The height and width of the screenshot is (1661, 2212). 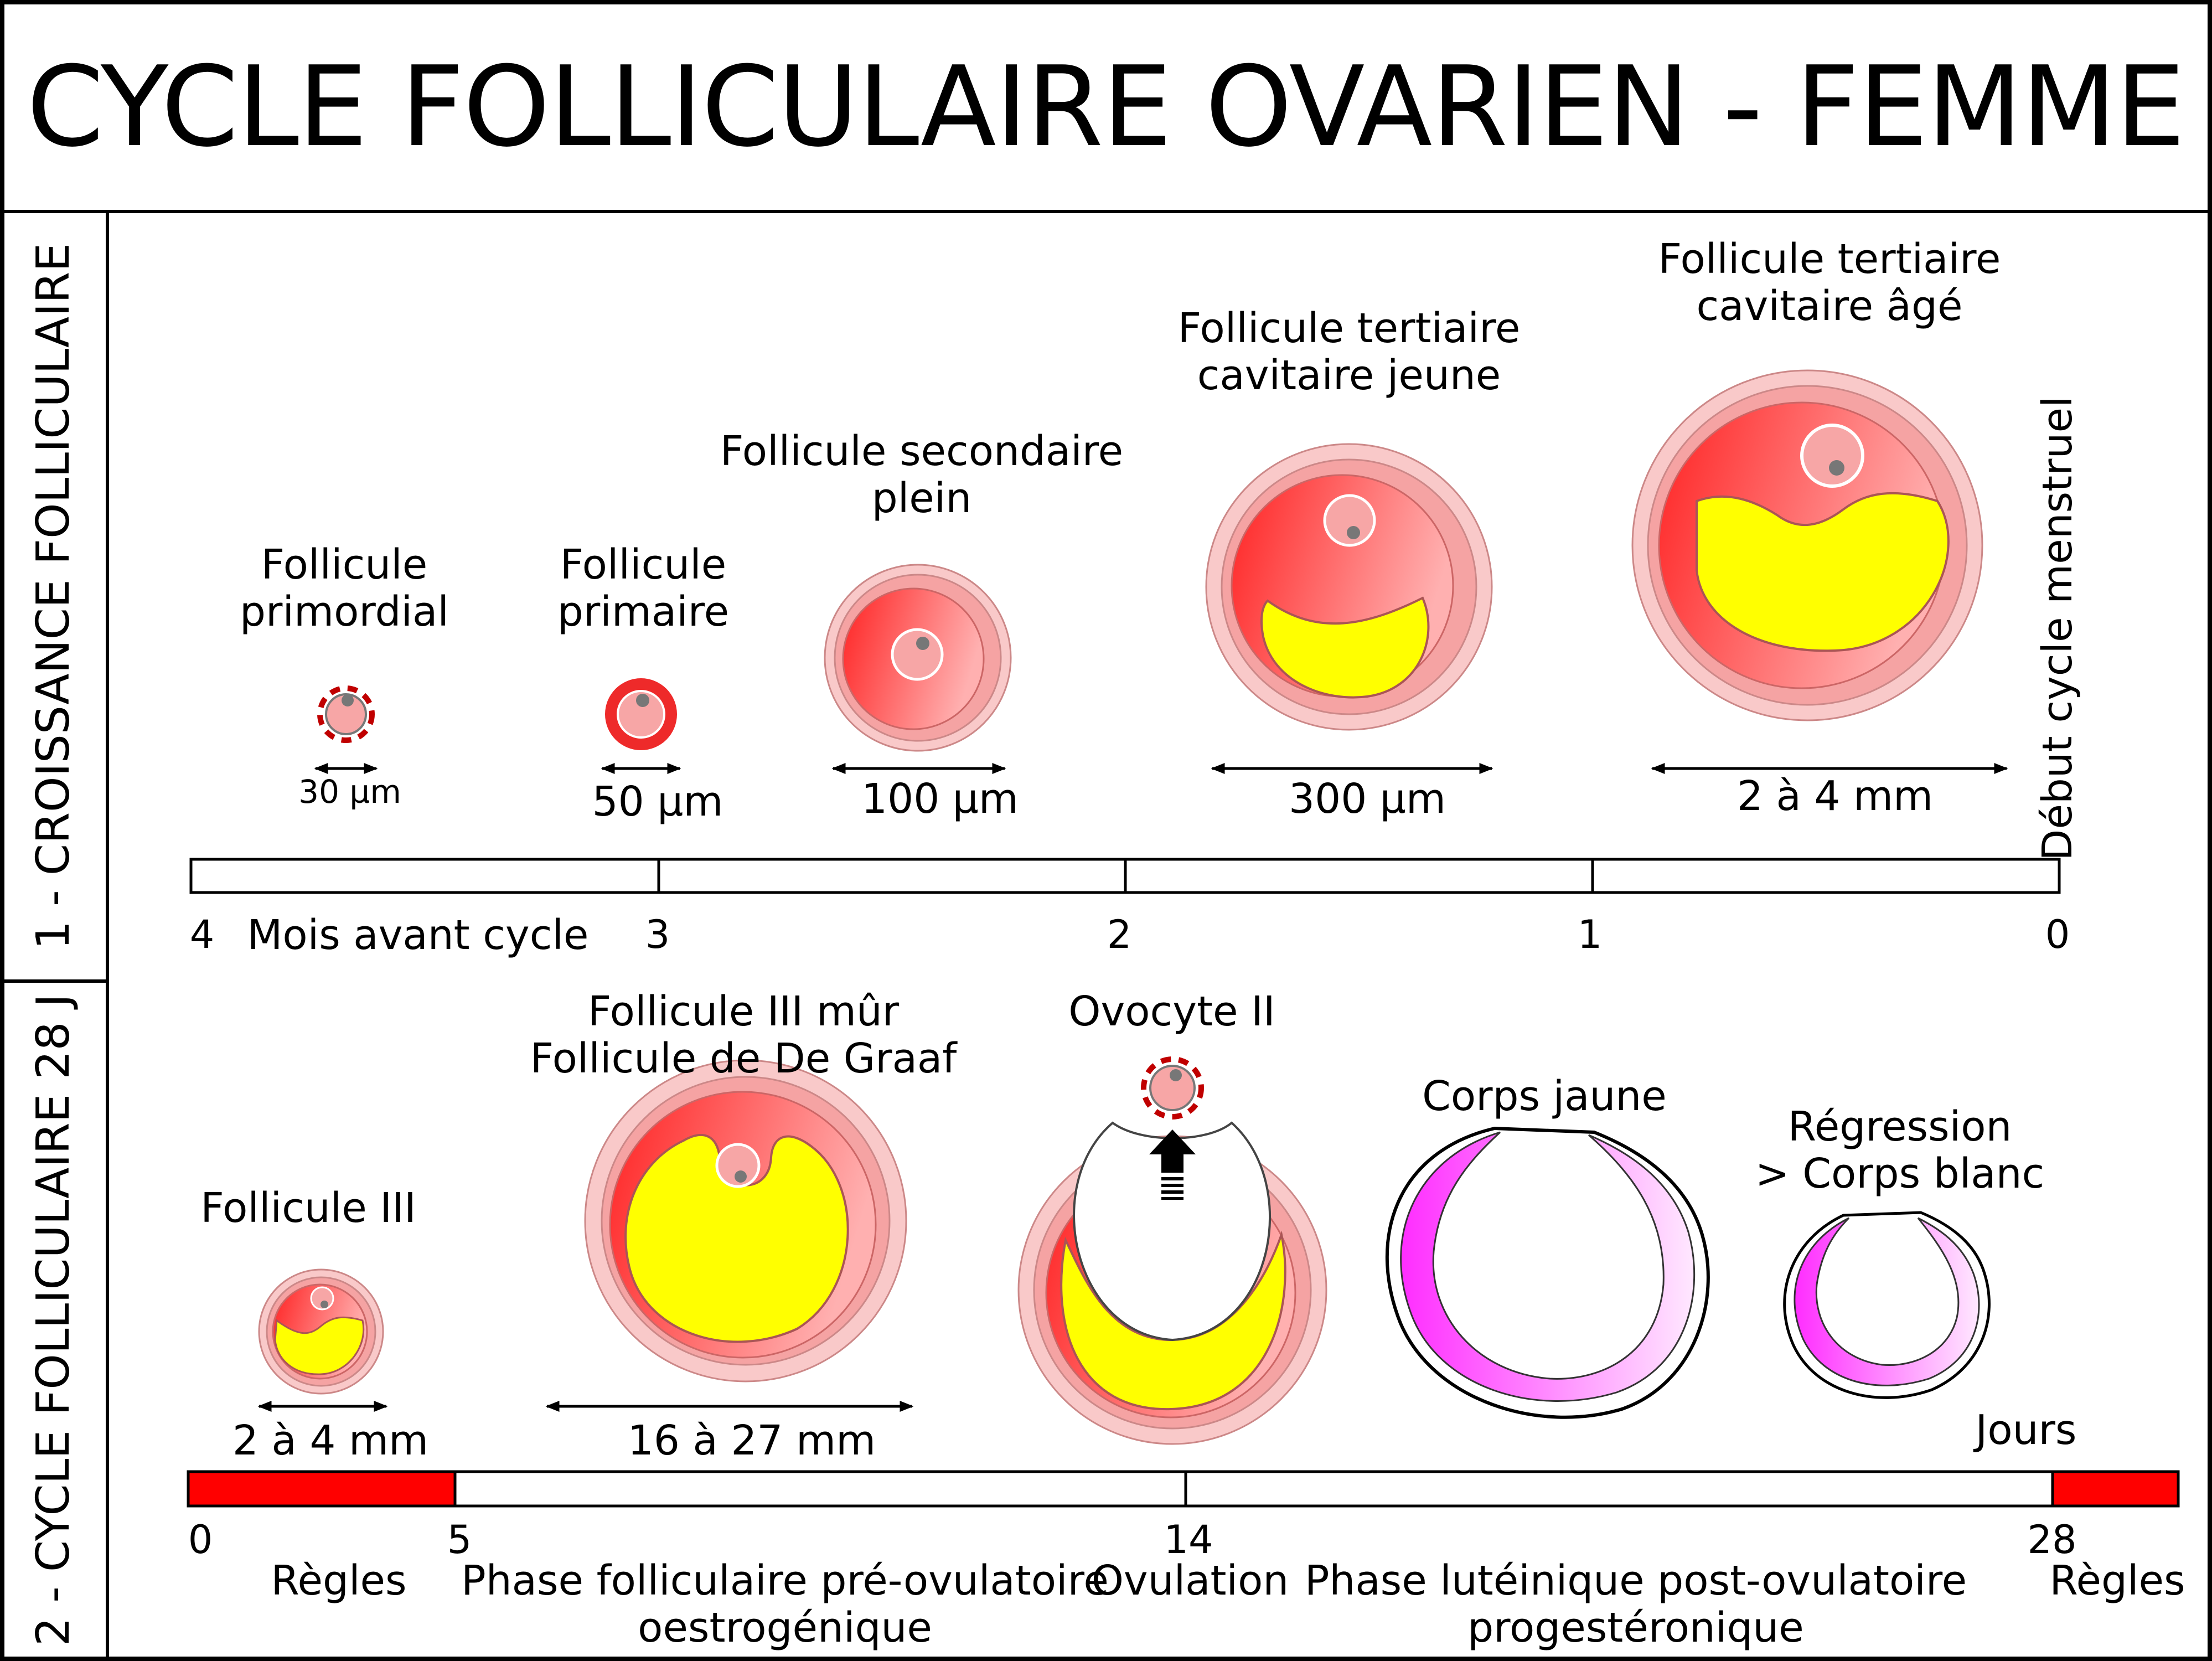 I want to click on size-label: 300 µm, so click(x=1367, y=799).